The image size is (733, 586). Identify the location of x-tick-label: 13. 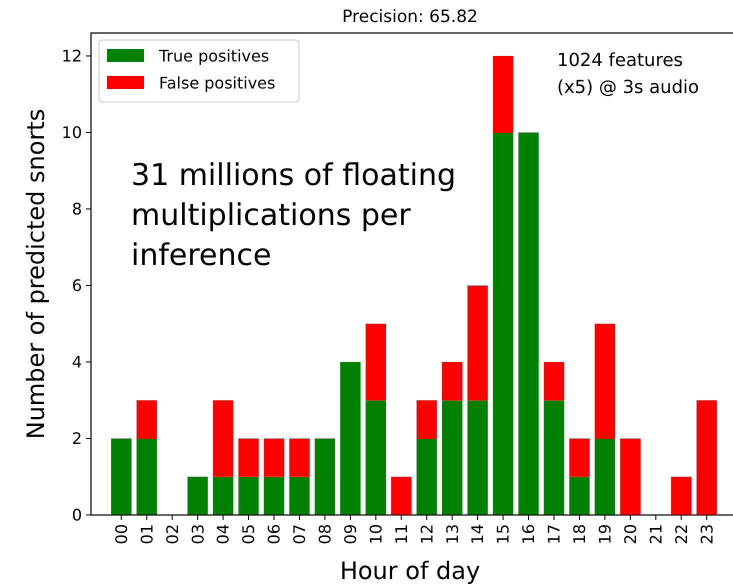
(452, 534).